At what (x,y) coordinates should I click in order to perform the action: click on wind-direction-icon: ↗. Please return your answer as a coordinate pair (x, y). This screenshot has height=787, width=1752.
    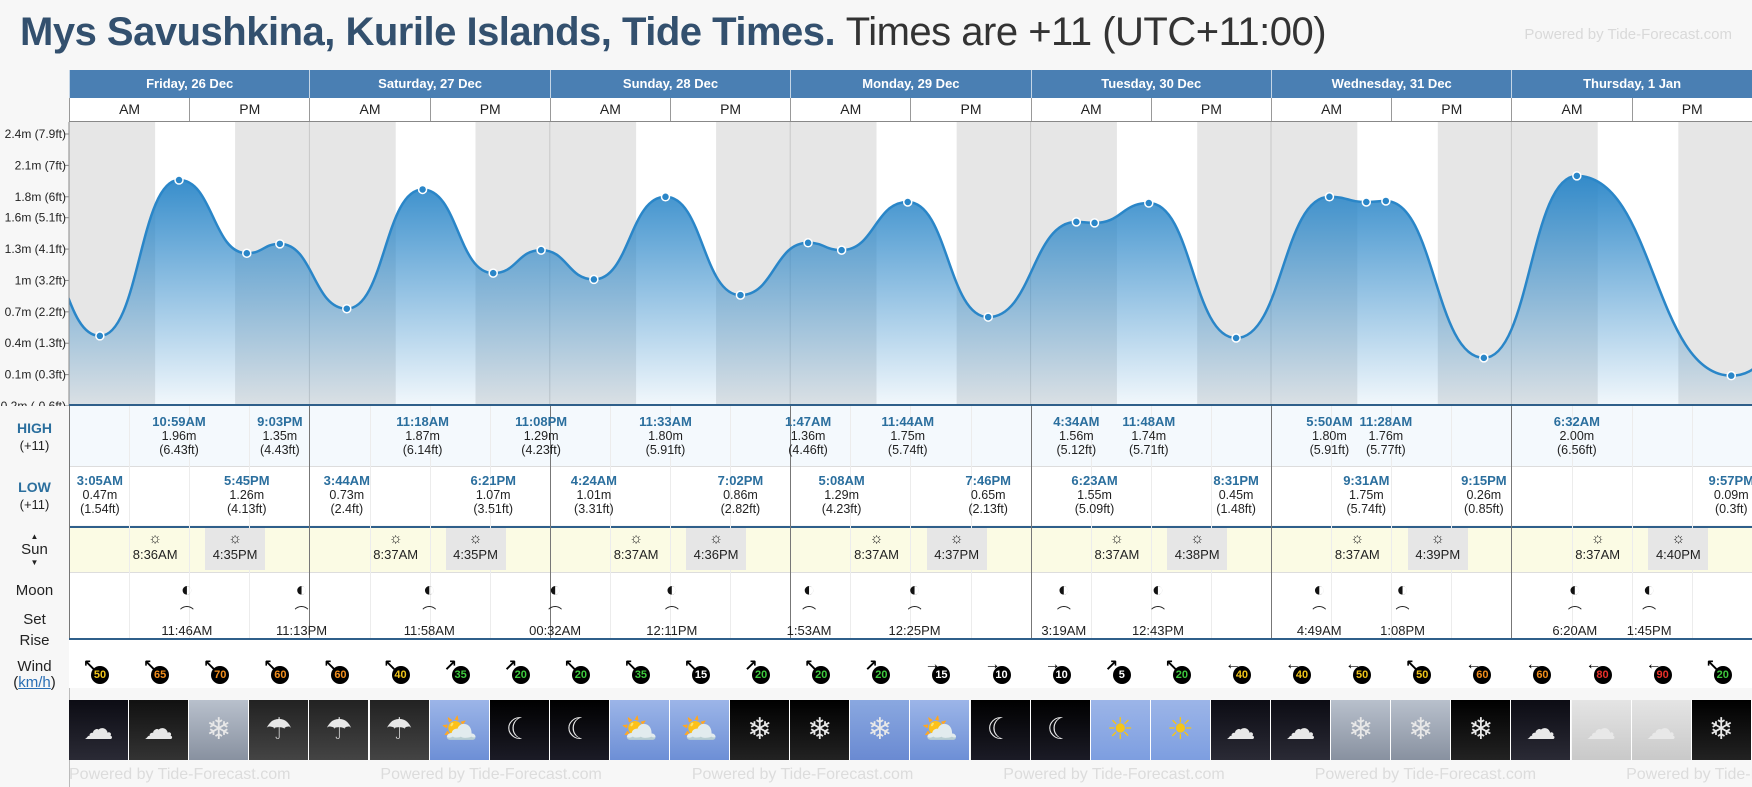
    Looking at the image, I should click on (510, 666).